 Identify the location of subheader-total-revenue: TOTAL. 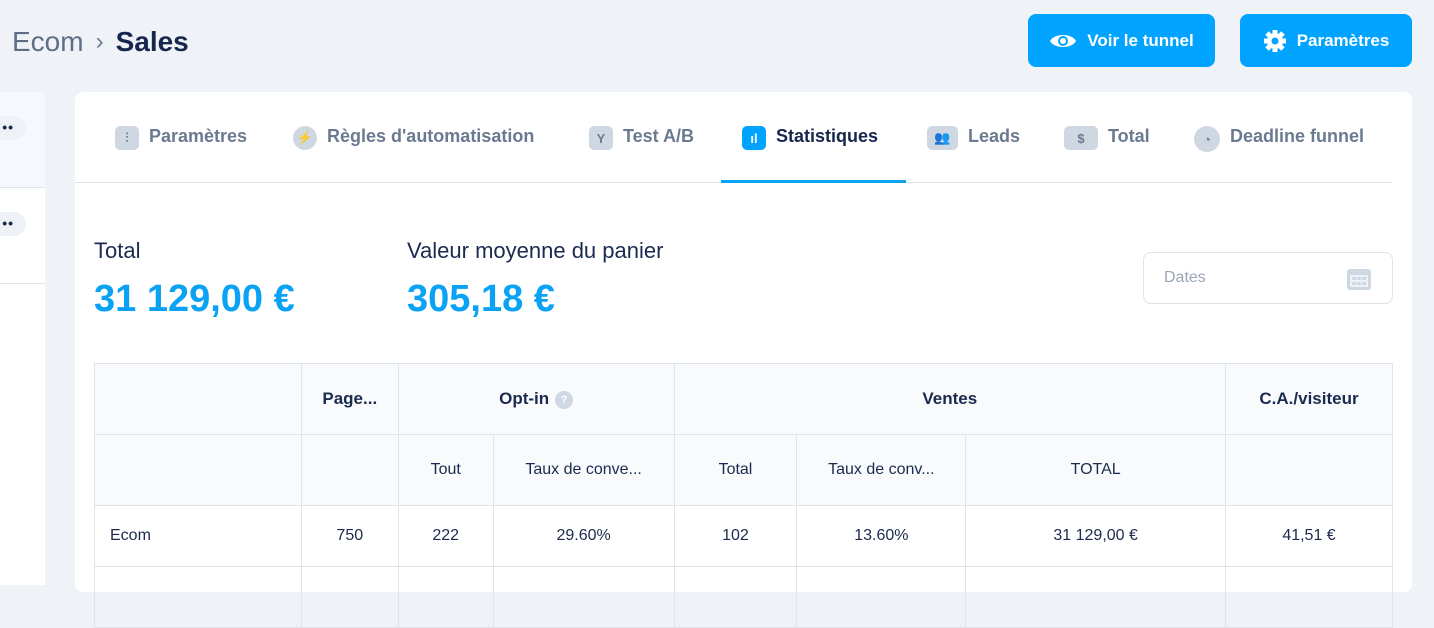
(1096, 470).